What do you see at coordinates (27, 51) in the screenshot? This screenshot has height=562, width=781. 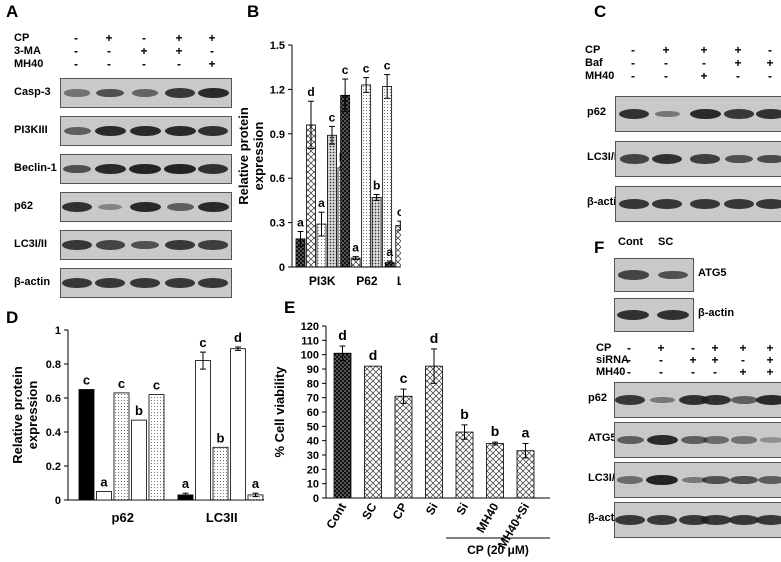 I see `condition-label: 3-MA` at bounding box center [27, 51].